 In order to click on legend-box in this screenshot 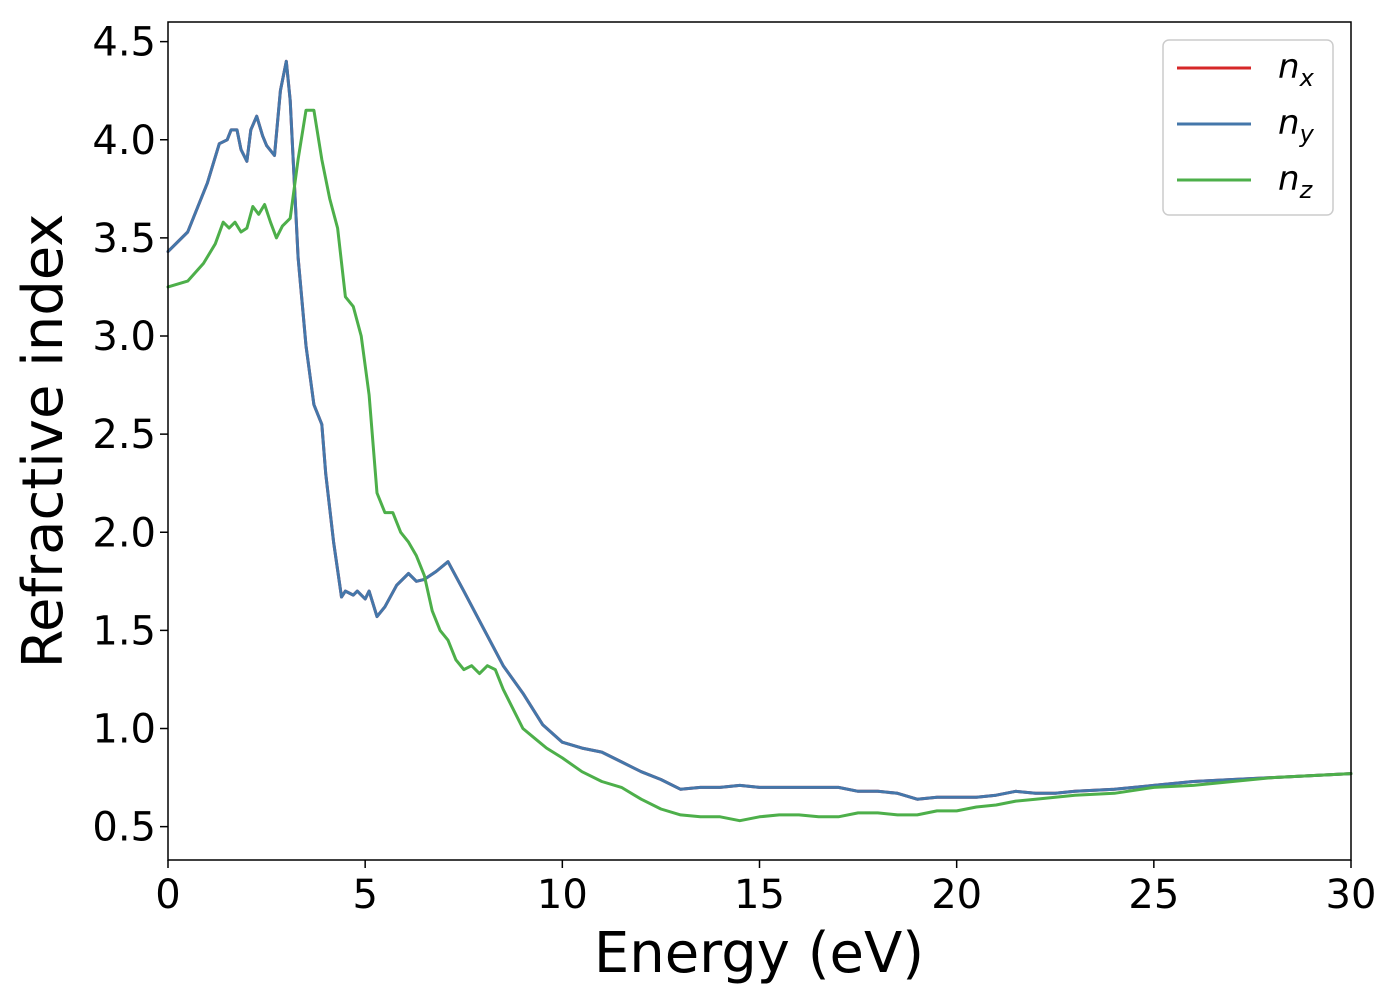, I will do `click(1248, 127)`.